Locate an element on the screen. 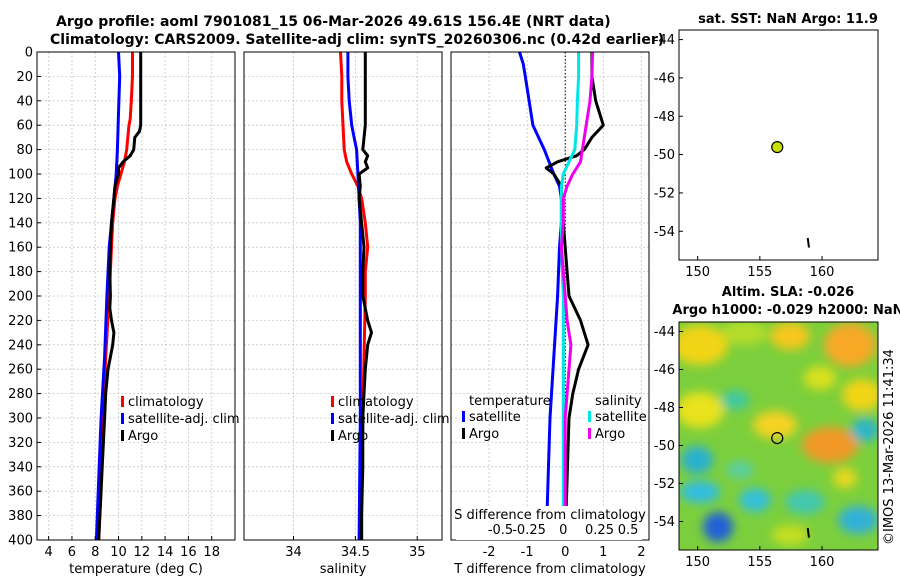 Image resolution: width=900 pixels, height=580 pixels. x-tick-label: 12 is located at coordinates (142, 552).